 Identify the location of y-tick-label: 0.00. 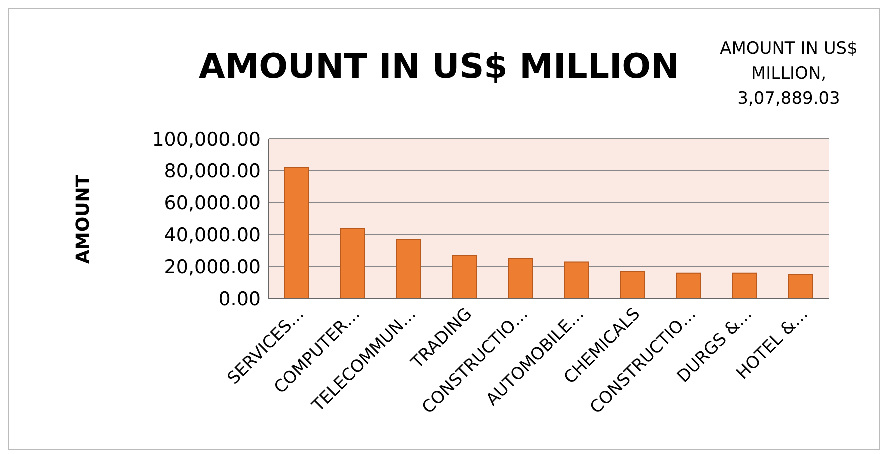
(239, 299).